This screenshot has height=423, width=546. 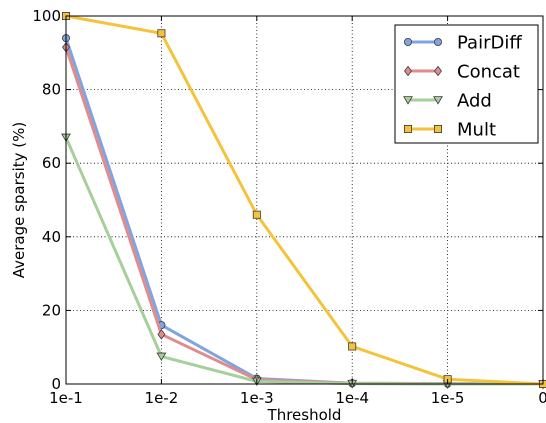 I want to click on legend-item-pairdiff: PairDiff, so click(x=462, y=43).